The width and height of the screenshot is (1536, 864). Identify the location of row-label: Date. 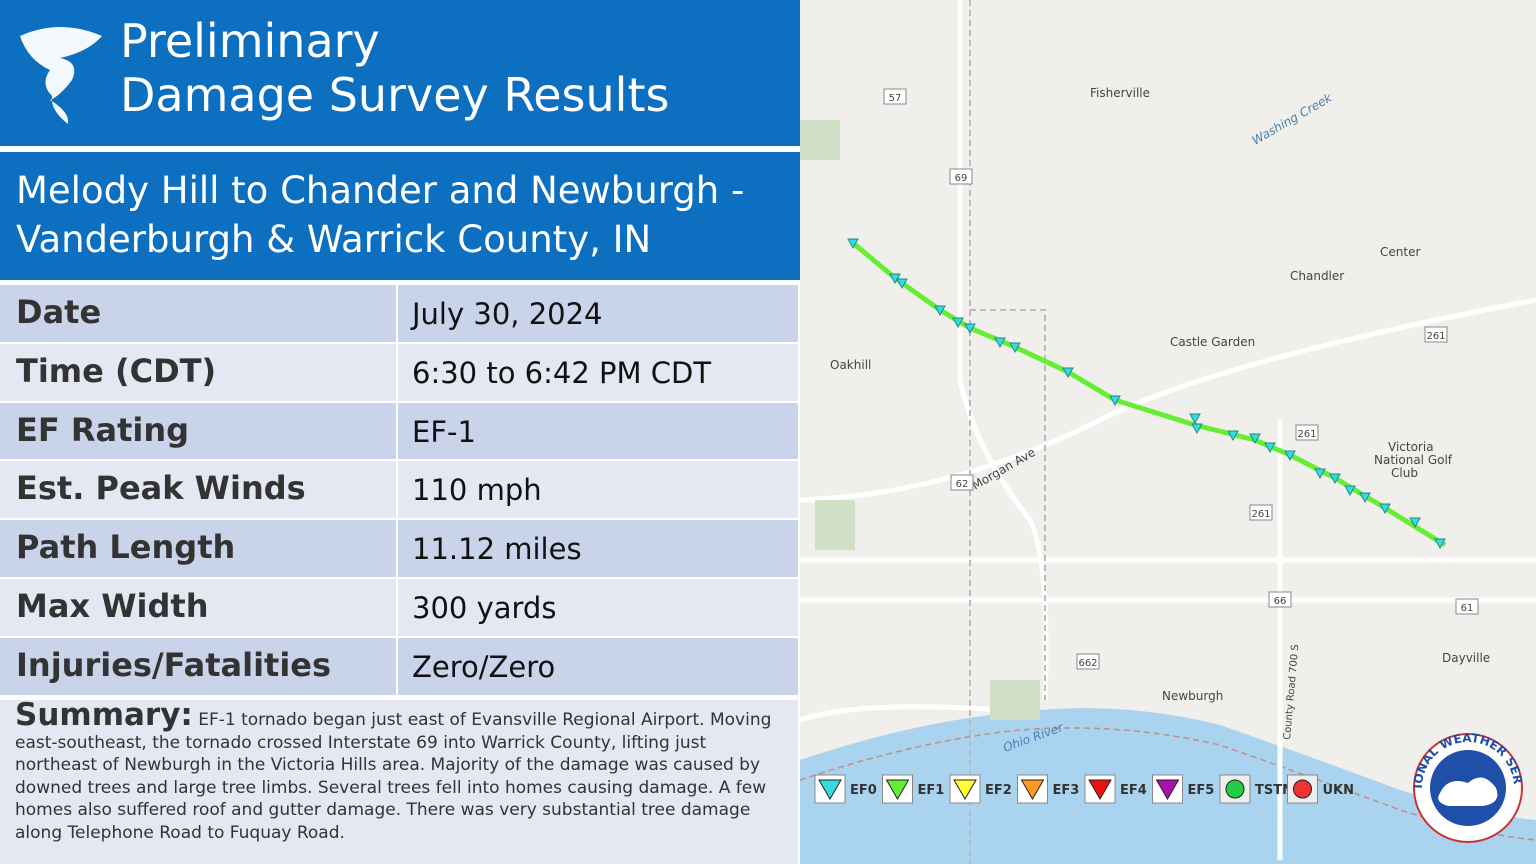
(199, 313).